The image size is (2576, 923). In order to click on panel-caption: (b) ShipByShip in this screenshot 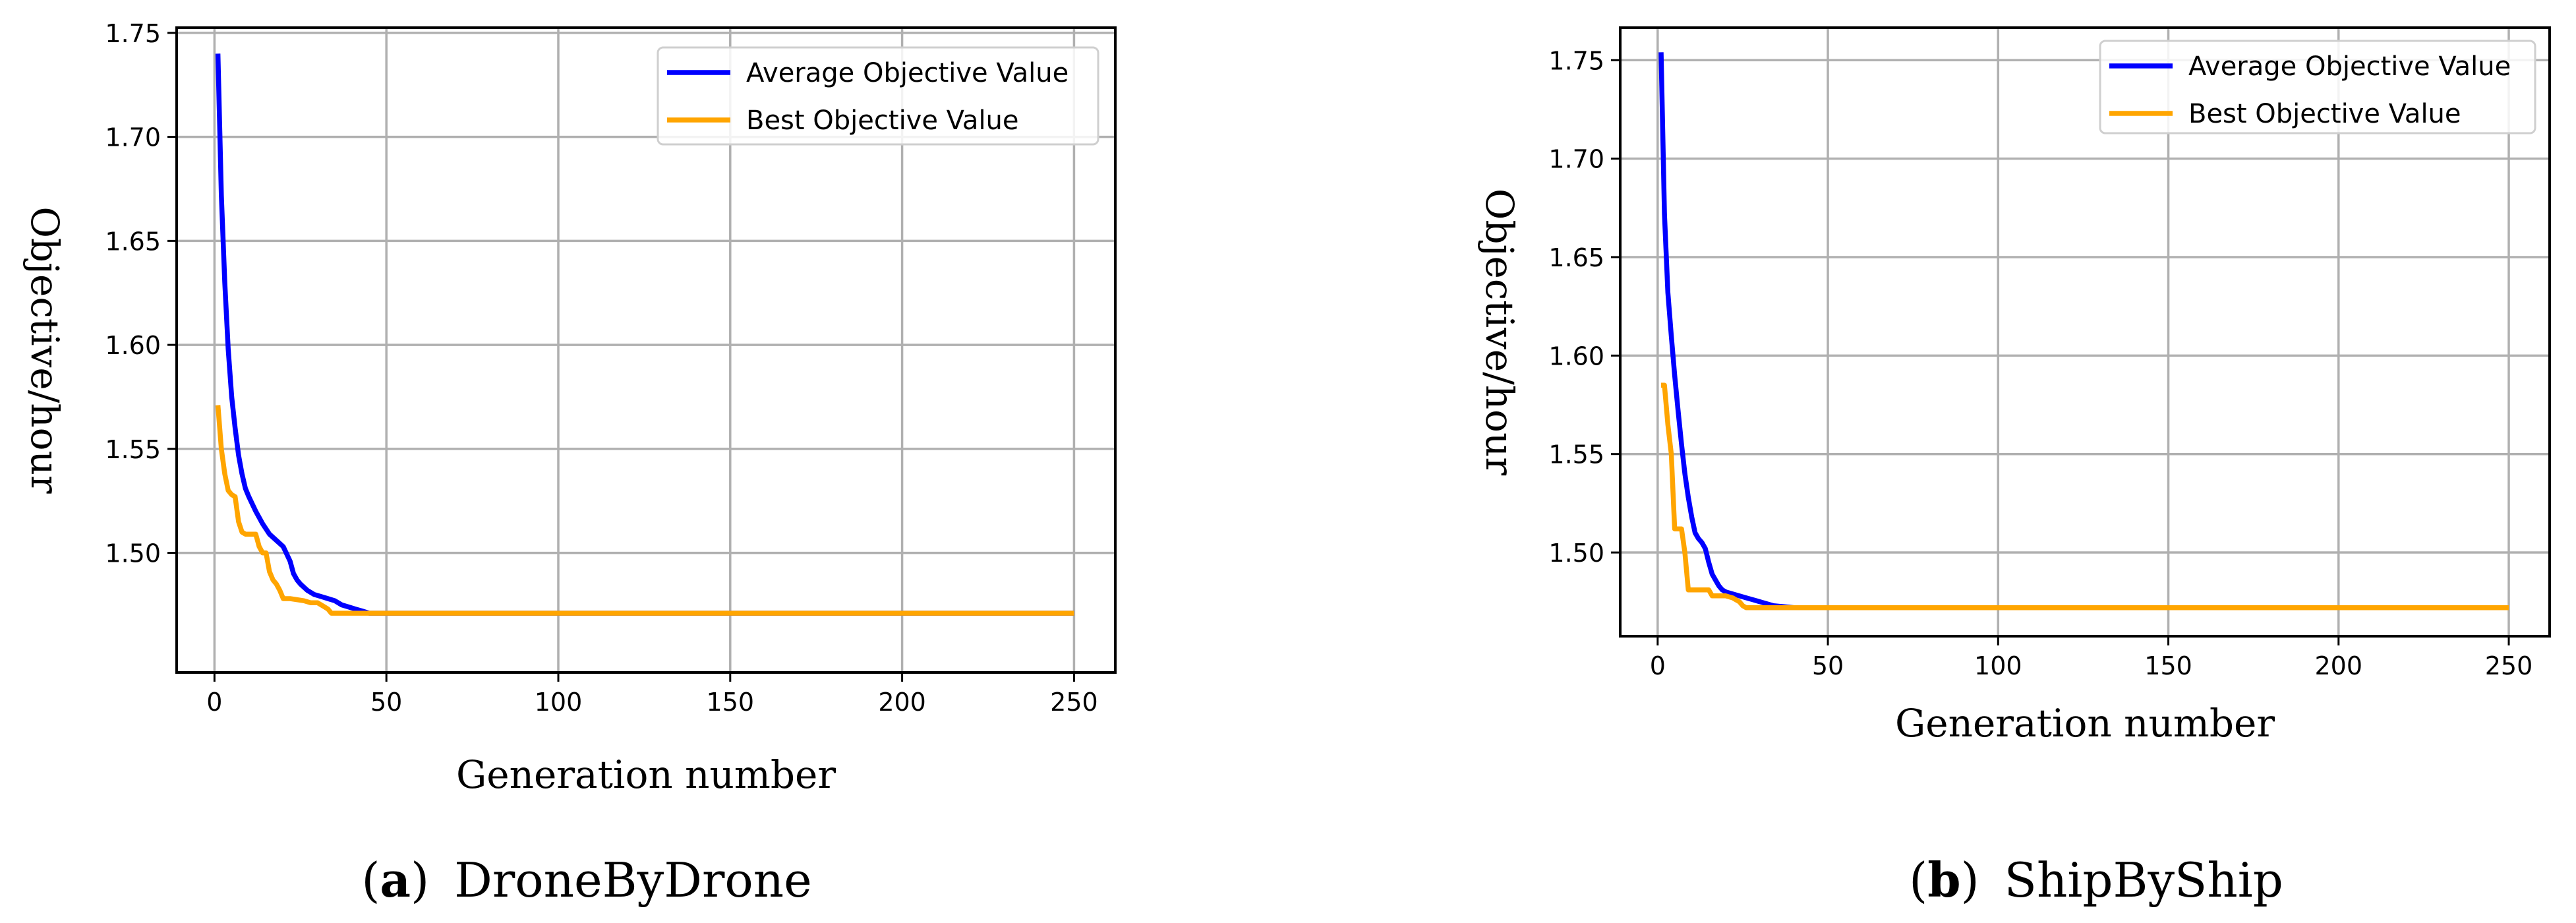, I will do `click(2096, 880)`.